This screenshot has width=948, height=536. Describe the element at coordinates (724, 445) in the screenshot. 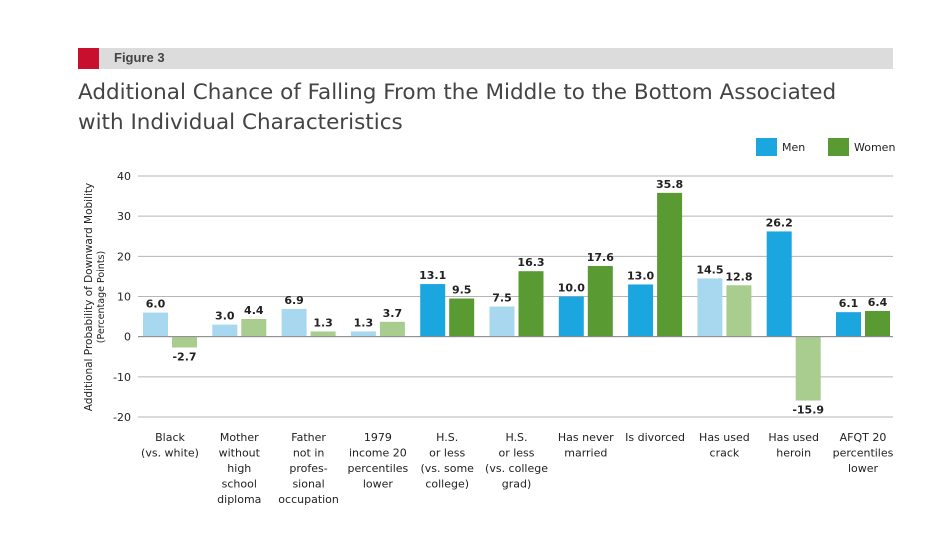

I see `category-label-8: Has used crack` at that location.